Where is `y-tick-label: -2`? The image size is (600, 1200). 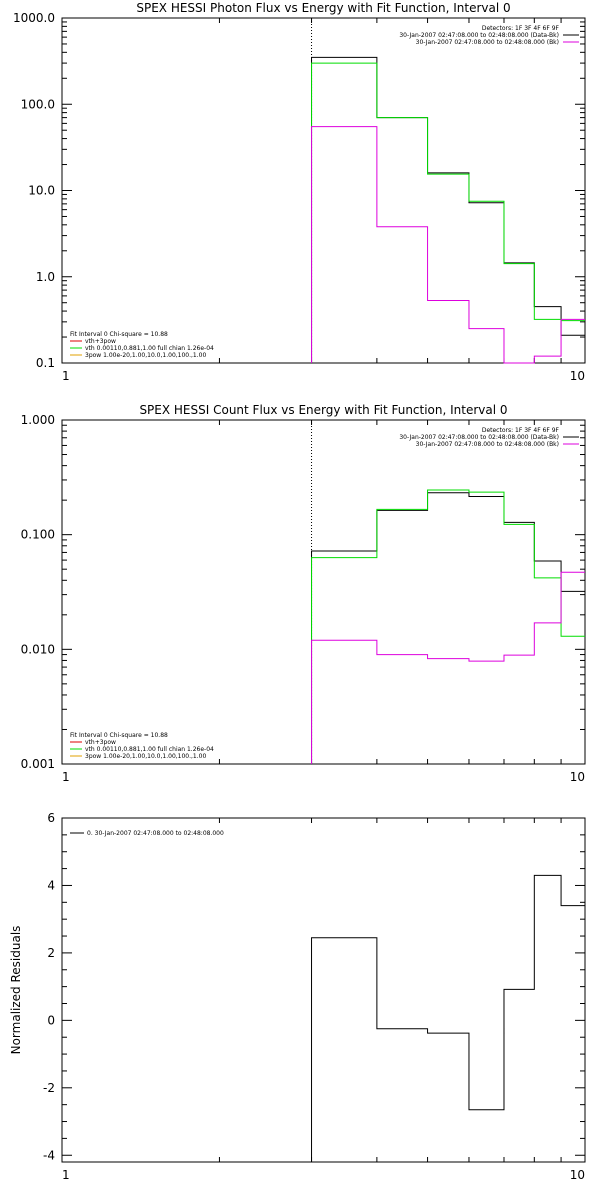
y-tick-label: -2 is located at coordinates (49, 1088).